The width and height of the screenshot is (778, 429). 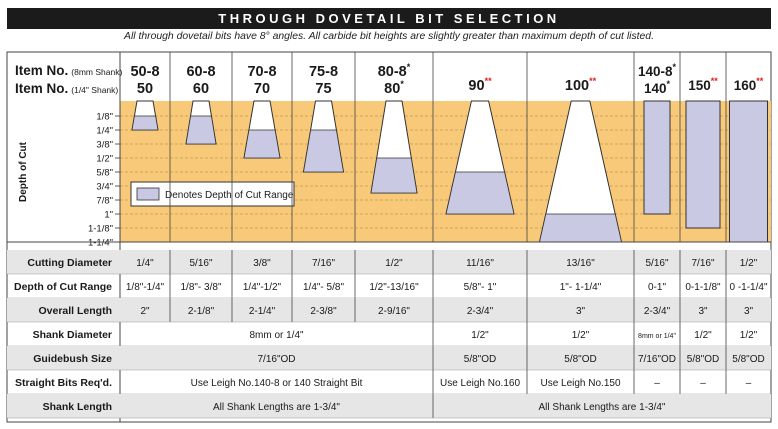 What do you see at coordinates (394, 88) in the screenshot?
I see `item-number-bottom: 80*` at bounding box center [394, 88].